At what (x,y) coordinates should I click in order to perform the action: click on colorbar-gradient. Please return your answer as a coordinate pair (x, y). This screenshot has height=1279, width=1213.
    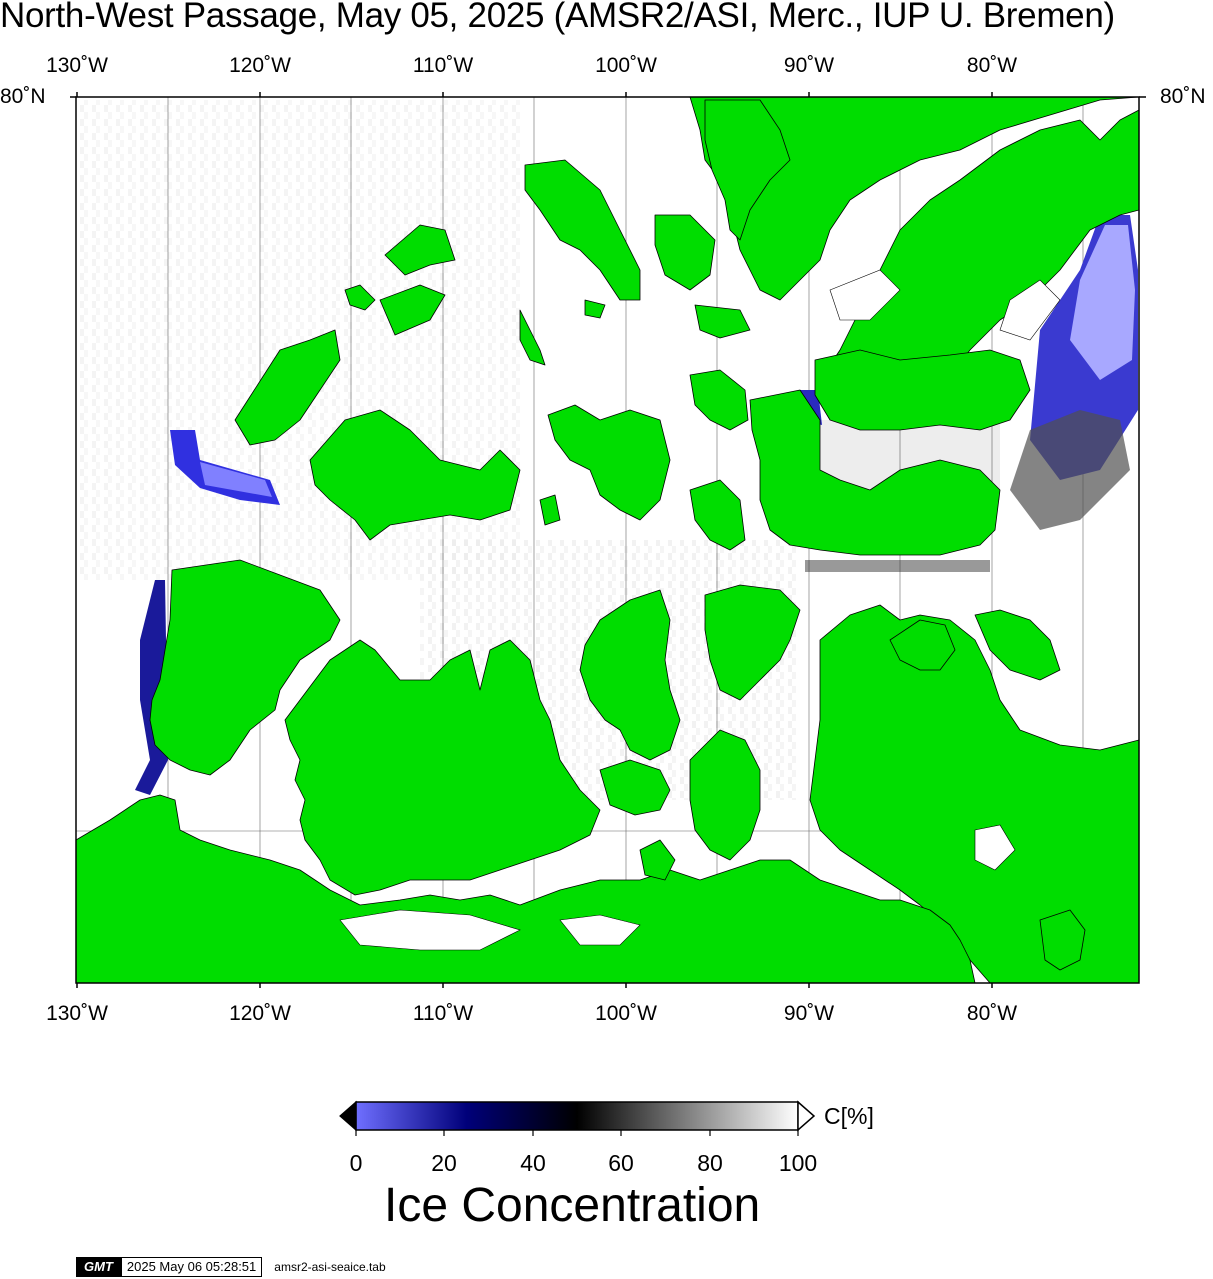
    Looking at the image, I should click on (577, 1116).